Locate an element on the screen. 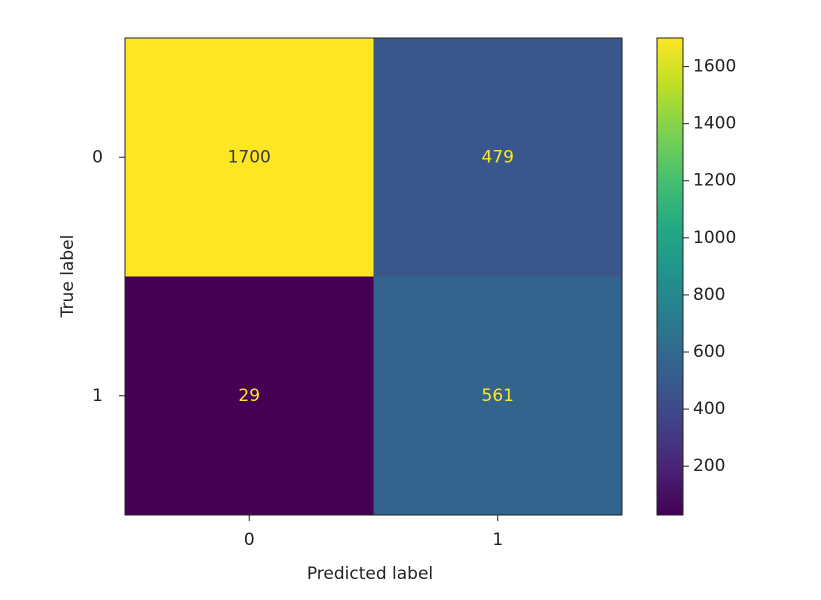 The height and width of the screenshot is (600, 821). colorbar-tick-label: 400 is located at coordinates (709, 409).